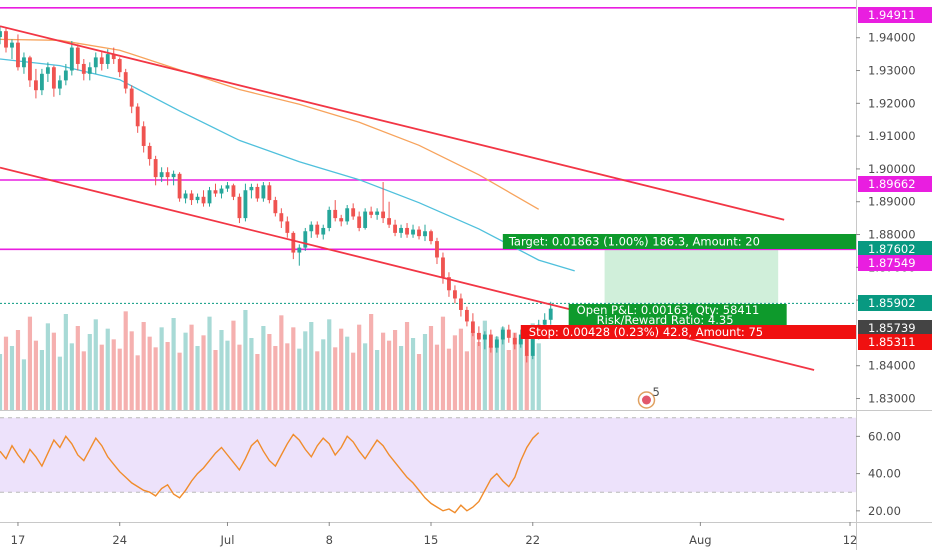  I want to click on price-tick-label-4: 1.90000, so click(892, 169).